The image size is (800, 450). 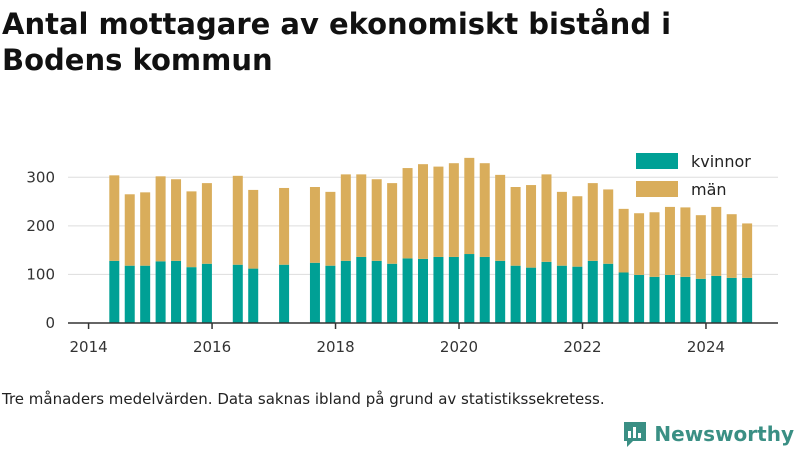 What do you see at coordinates (335, 347) in the screenshot?
I see `x-tick-label: 2018` at bounding box center [335, 347].